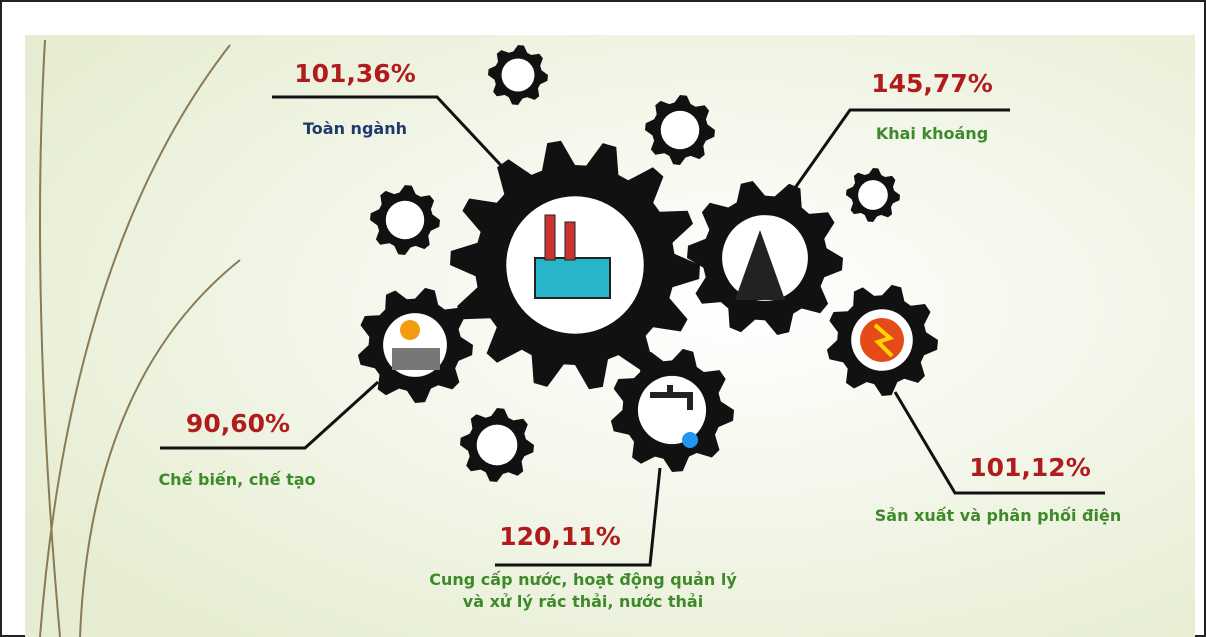  I want to click on label: Khai khoáng, so click(932, 133).